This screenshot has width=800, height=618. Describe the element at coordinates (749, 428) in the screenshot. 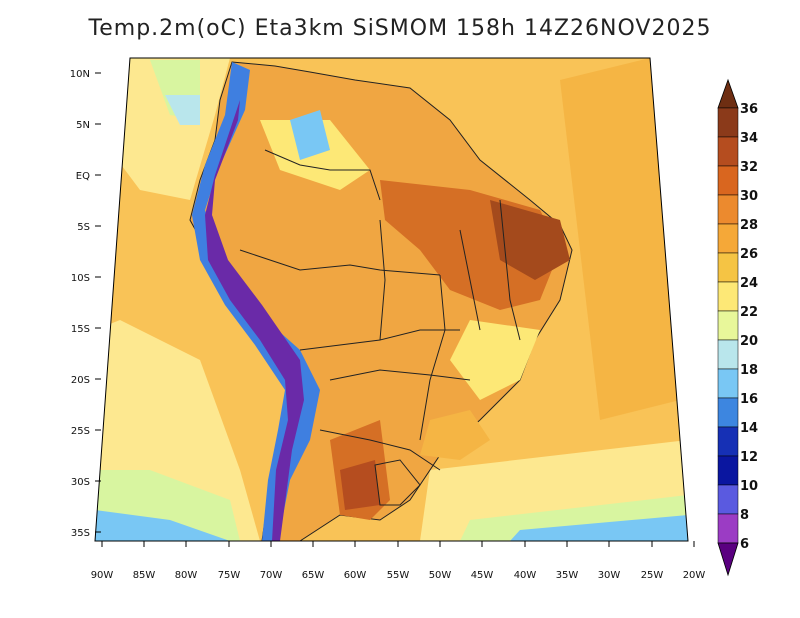

I see `colorbar-label: 14` at that location.